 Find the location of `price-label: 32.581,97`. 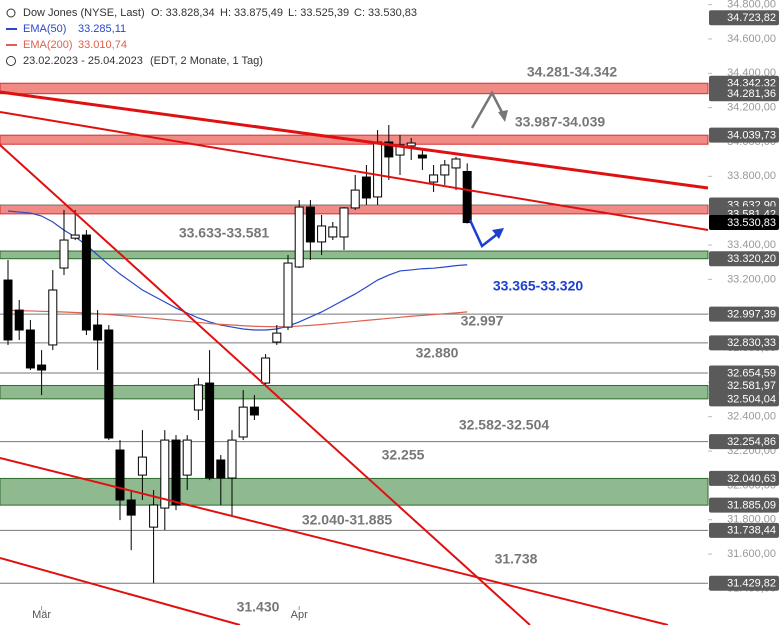

price-label: 32.581,97 is located at coordinates (751, 386).